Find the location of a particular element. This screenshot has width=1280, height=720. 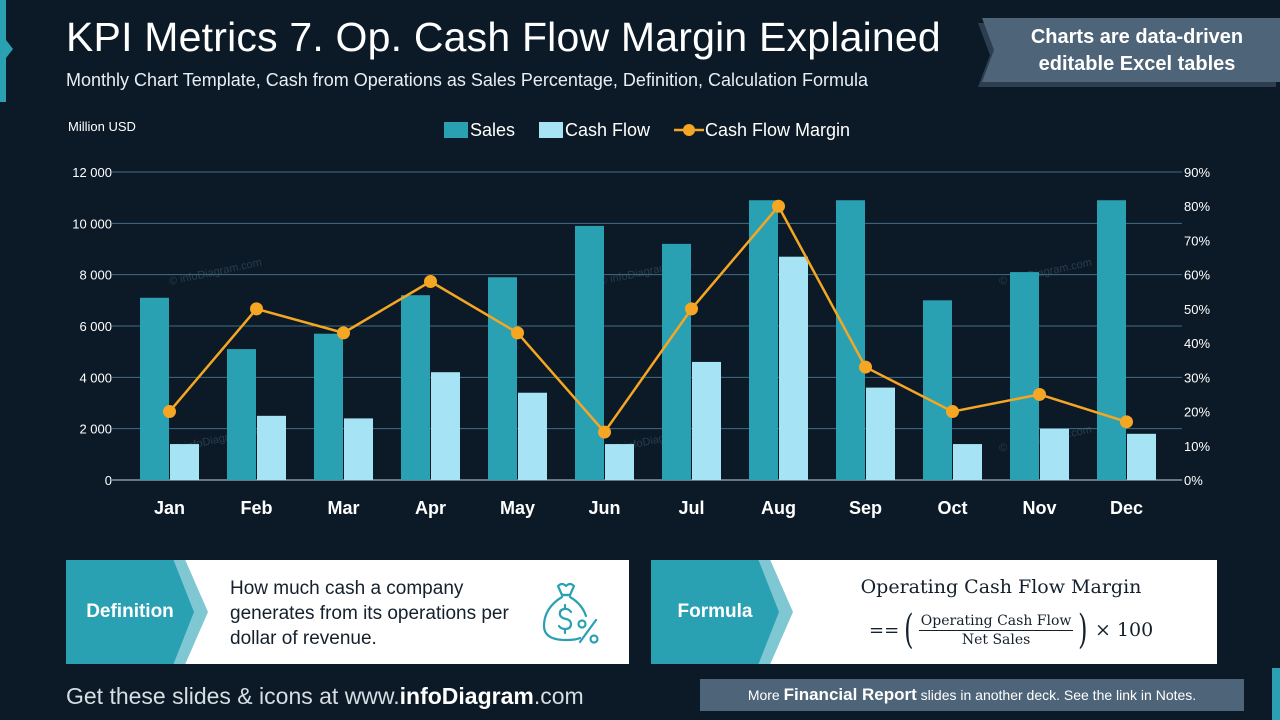

x-tick-label: Oct is located at coordinates (952, 508).